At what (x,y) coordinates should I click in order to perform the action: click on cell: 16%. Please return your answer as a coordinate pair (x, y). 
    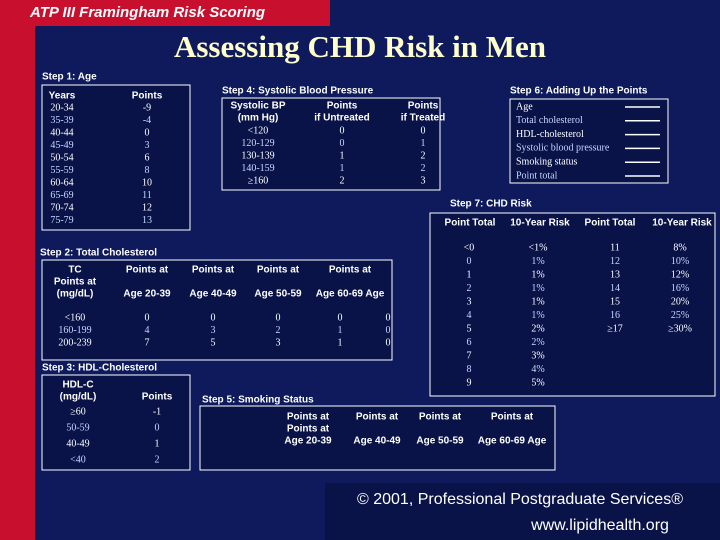
    Looking at the image, I should click on (680, 288).